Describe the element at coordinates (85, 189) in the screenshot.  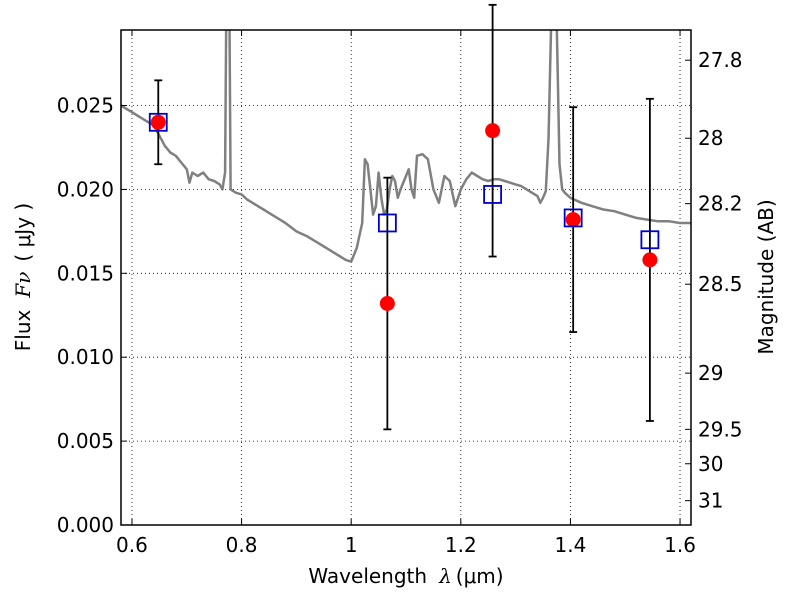
I see `y-tick-label: 0.020` at that location.